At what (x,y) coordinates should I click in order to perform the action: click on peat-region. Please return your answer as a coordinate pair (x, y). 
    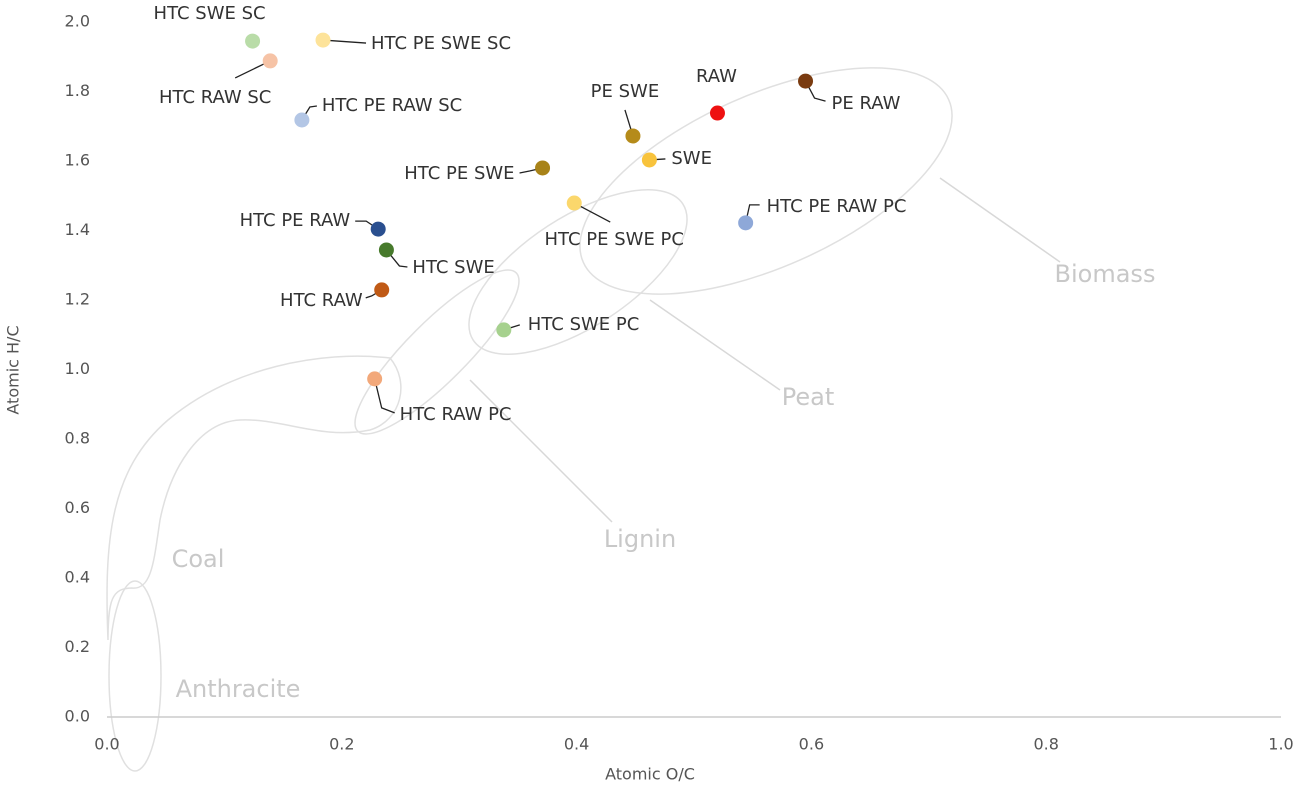
    Looking at the image, I should click on (578, 272).